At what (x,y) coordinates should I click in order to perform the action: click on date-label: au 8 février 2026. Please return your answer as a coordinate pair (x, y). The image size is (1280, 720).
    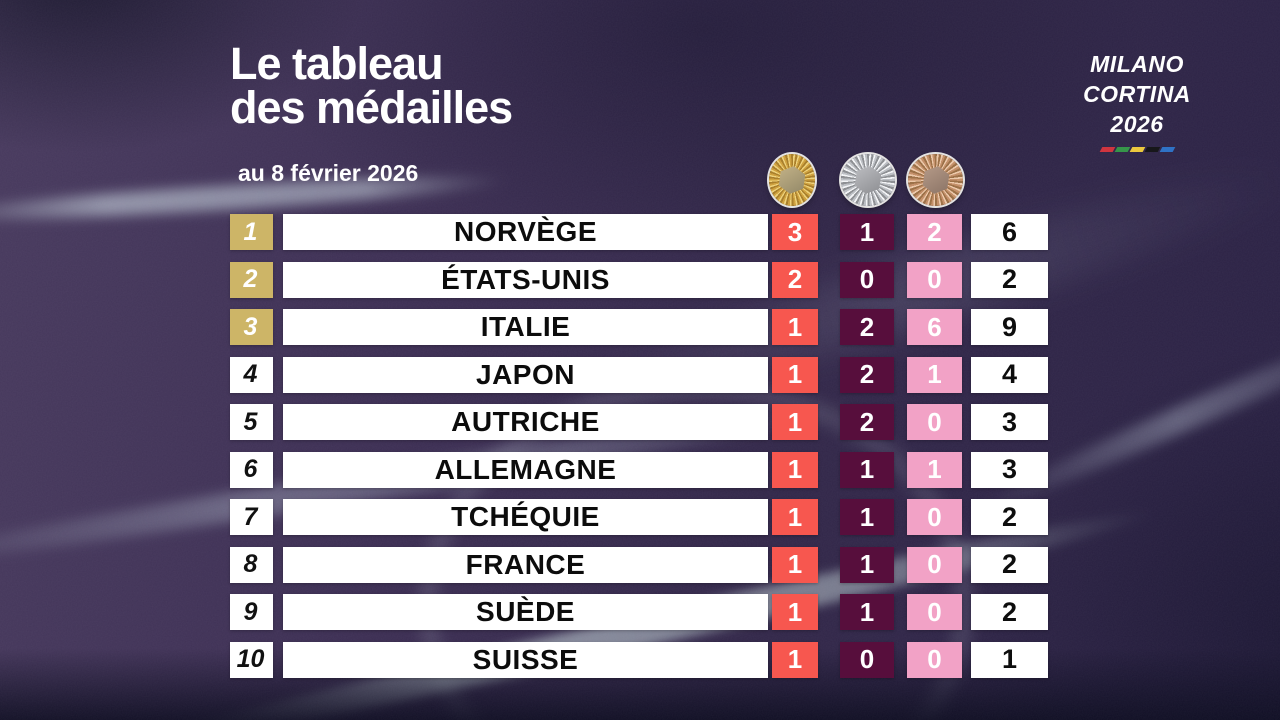
    Looking at the image, I should click on (328, 173).